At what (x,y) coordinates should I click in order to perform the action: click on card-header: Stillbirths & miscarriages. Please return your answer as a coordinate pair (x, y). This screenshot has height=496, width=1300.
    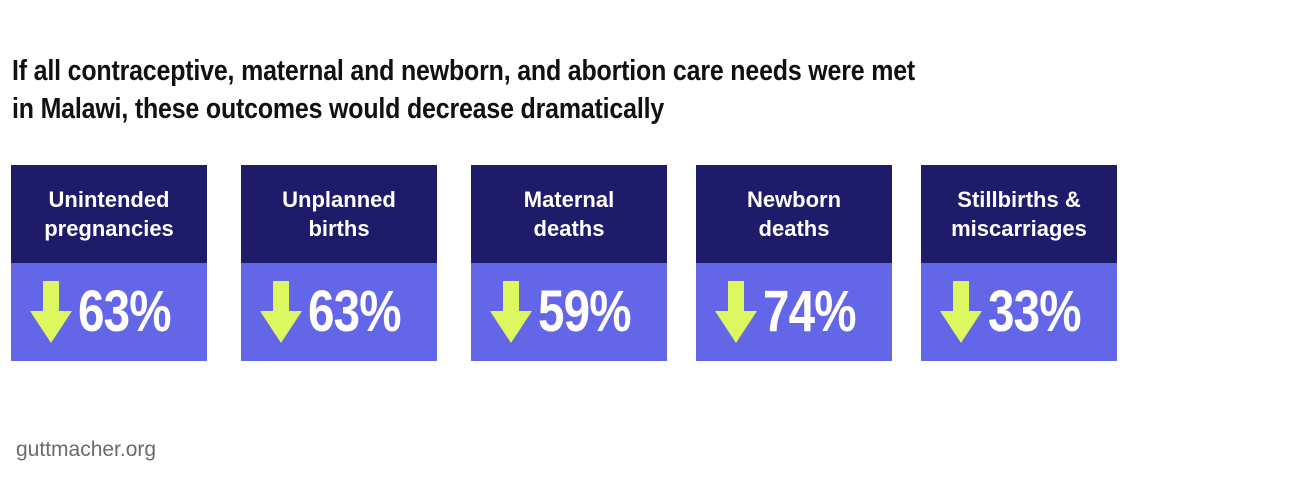
    Looking at the image, I should click on (1019, 214).